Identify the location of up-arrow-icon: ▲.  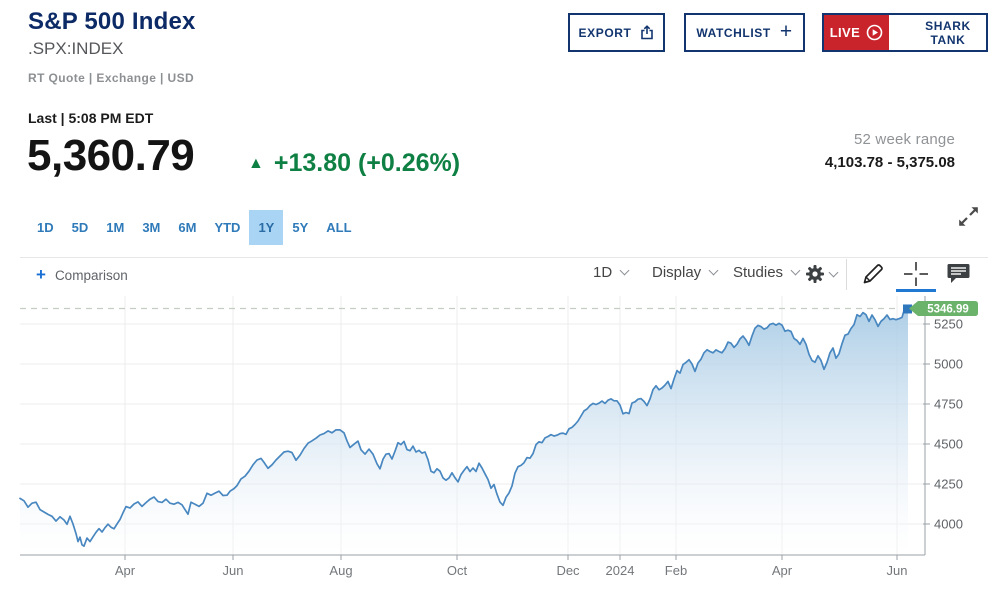
(256, 163).